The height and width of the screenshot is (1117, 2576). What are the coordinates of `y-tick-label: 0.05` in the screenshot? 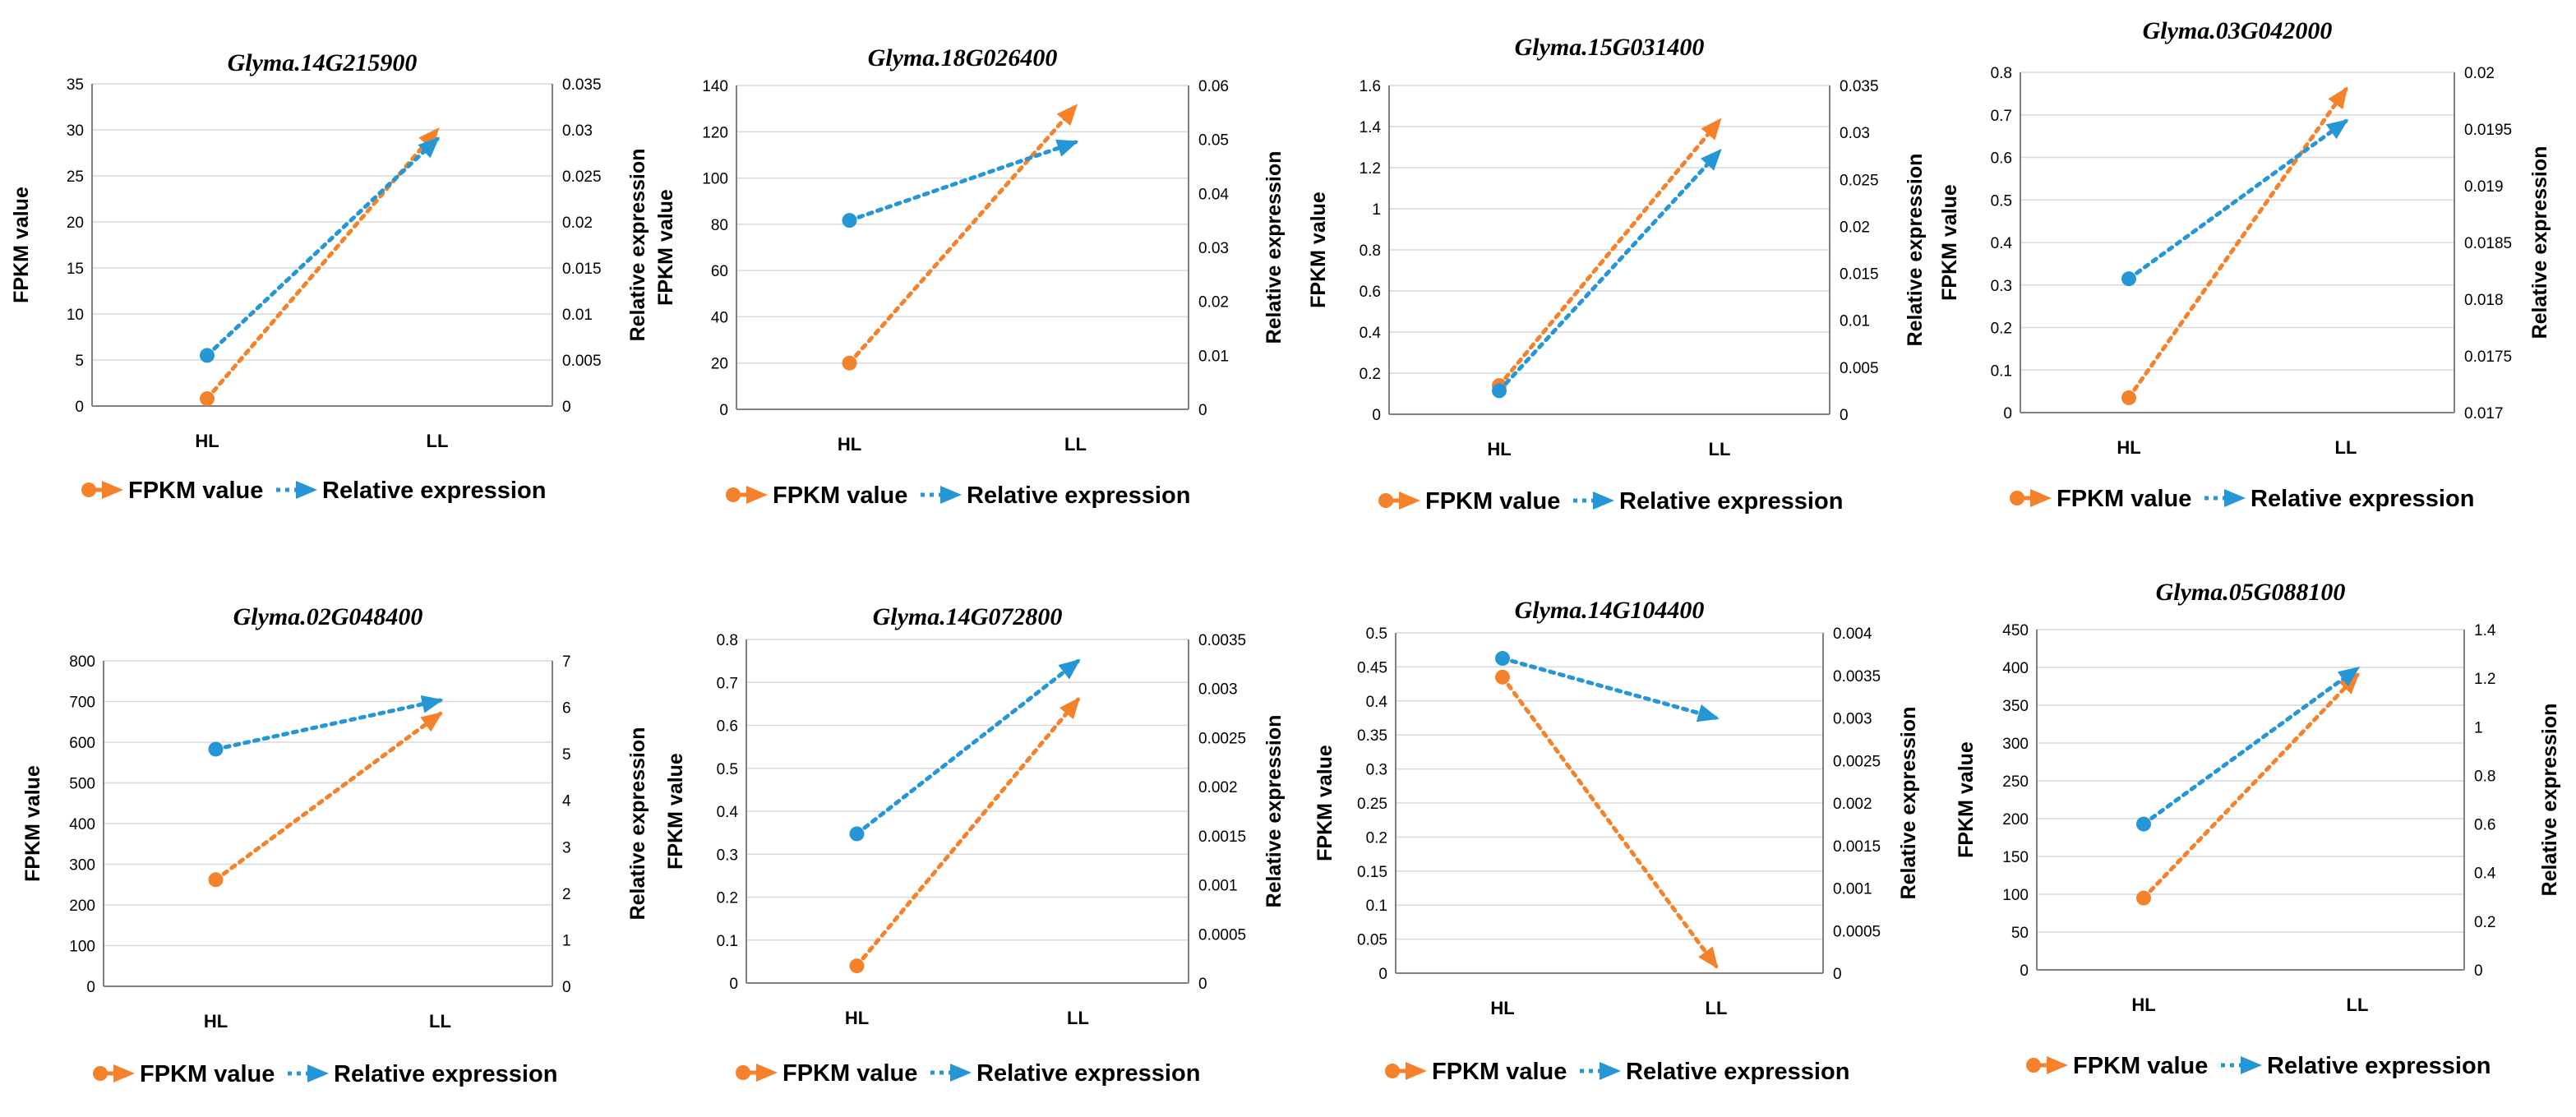 It's located at (1372, 941).